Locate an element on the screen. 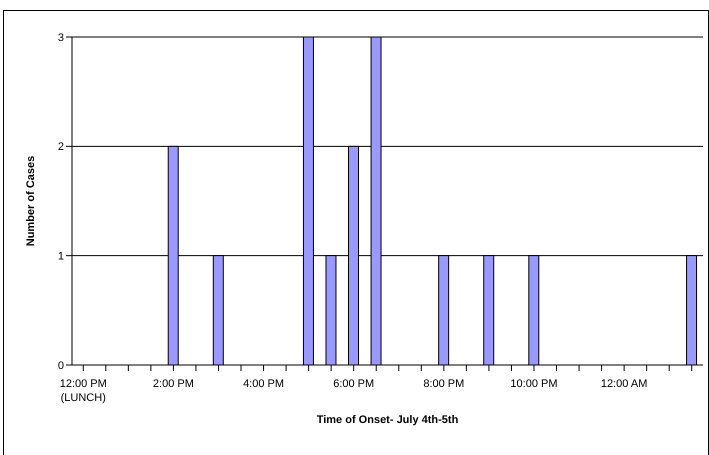 The image size is (709, 455). y-tick-label: 2 is located at coordinates (61, 147).